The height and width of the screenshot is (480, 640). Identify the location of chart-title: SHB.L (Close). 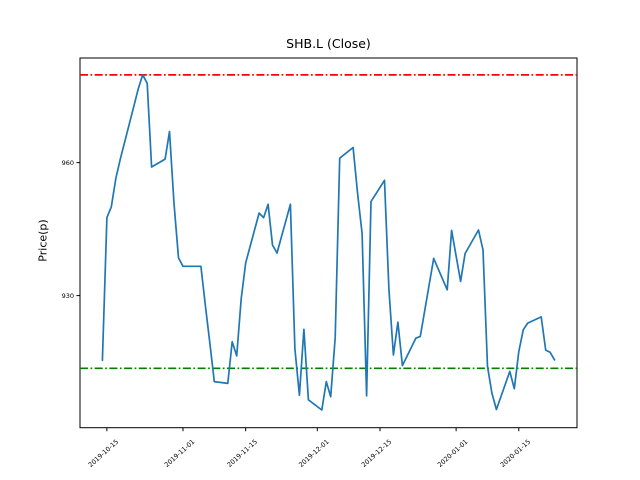
(328, 43).